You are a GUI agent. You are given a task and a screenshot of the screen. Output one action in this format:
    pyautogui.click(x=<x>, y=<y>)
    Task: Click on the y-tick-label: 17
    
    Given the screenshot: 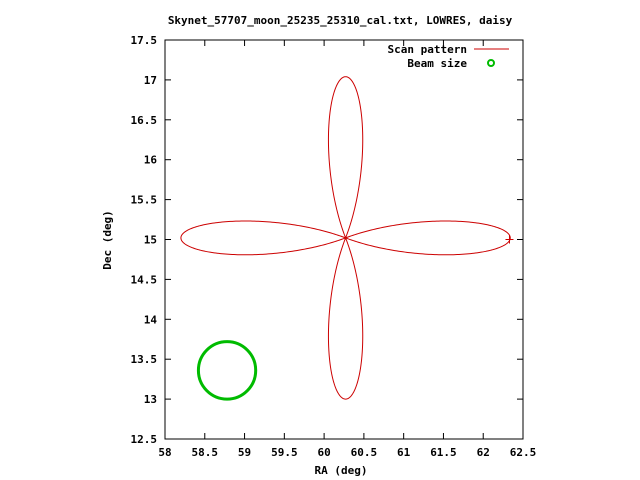 What is the action you would take?
    pyautogui.click(x=150, y=80)
    